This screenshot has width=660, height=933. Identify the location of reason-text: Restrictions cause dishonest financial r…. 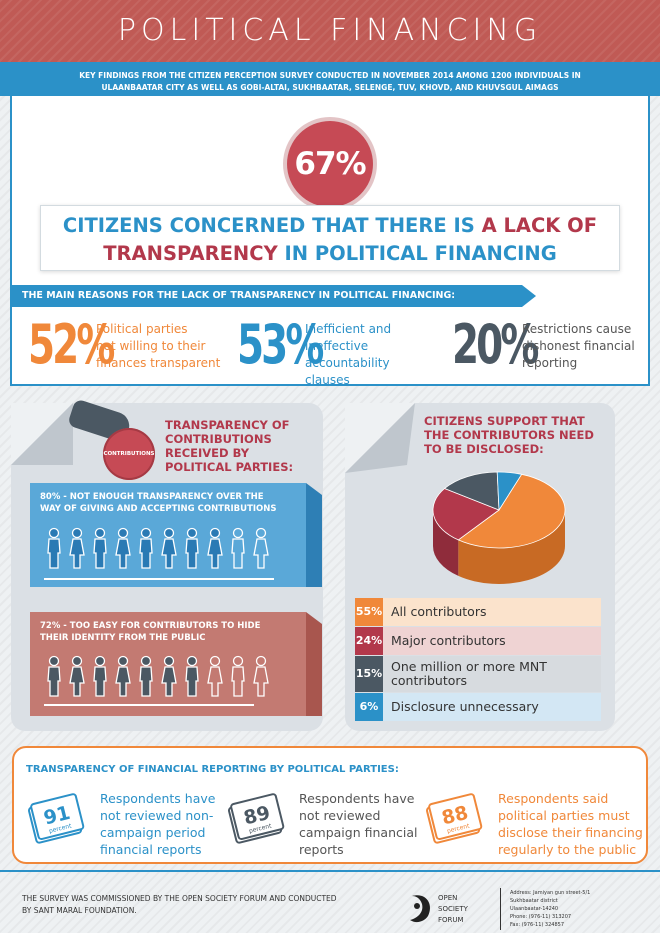
(578, 346).